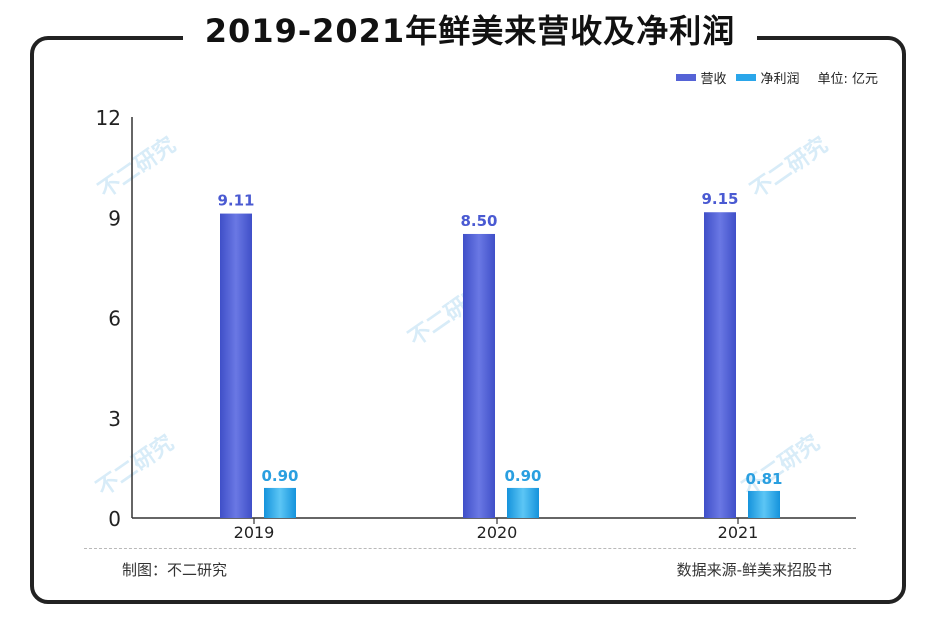 The width and height of the screenshot is (940, 644). I want to click on footer-credit: 制图：不二研究, so click(175, 570).